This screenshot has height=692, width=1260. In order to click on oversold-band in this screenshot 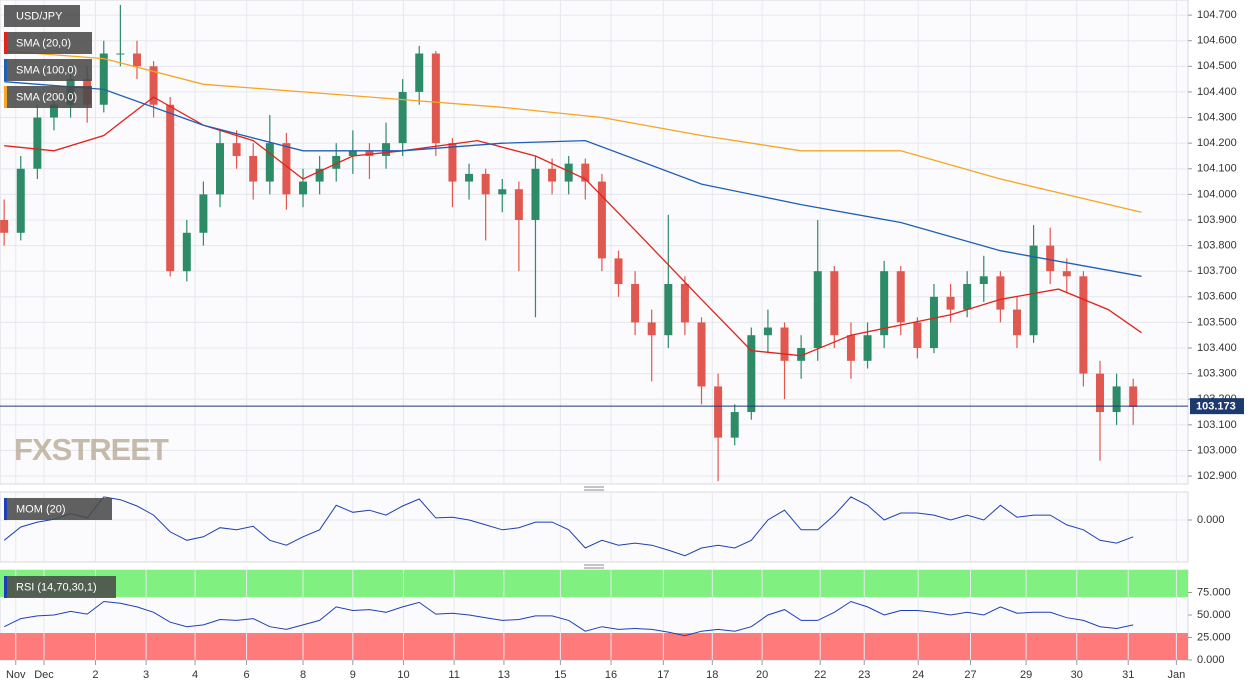, I will do `click(594, 646)`.